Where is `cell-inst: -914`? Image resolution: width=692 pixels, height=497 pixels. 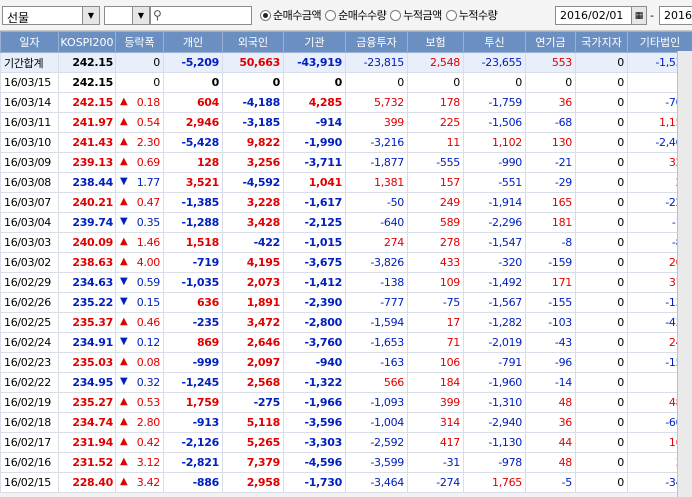 cell-inst: -914 is located at coordinates (314, 122).